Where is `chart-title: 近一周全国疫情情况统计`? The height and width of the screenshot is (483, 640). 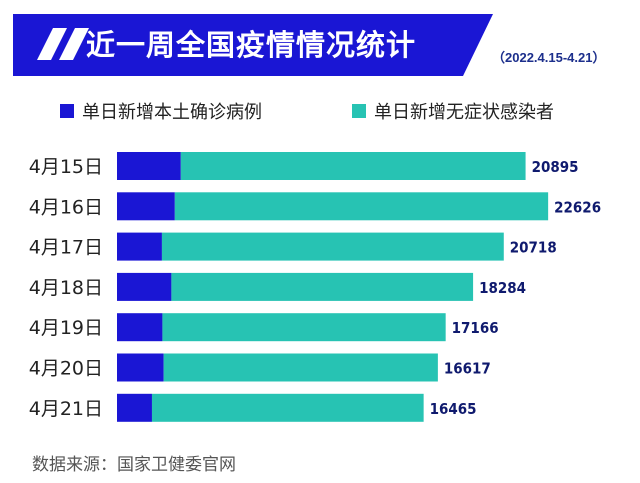
chart-title: 近一周全国疫情情况统计 is located at coordinates (251, 45).